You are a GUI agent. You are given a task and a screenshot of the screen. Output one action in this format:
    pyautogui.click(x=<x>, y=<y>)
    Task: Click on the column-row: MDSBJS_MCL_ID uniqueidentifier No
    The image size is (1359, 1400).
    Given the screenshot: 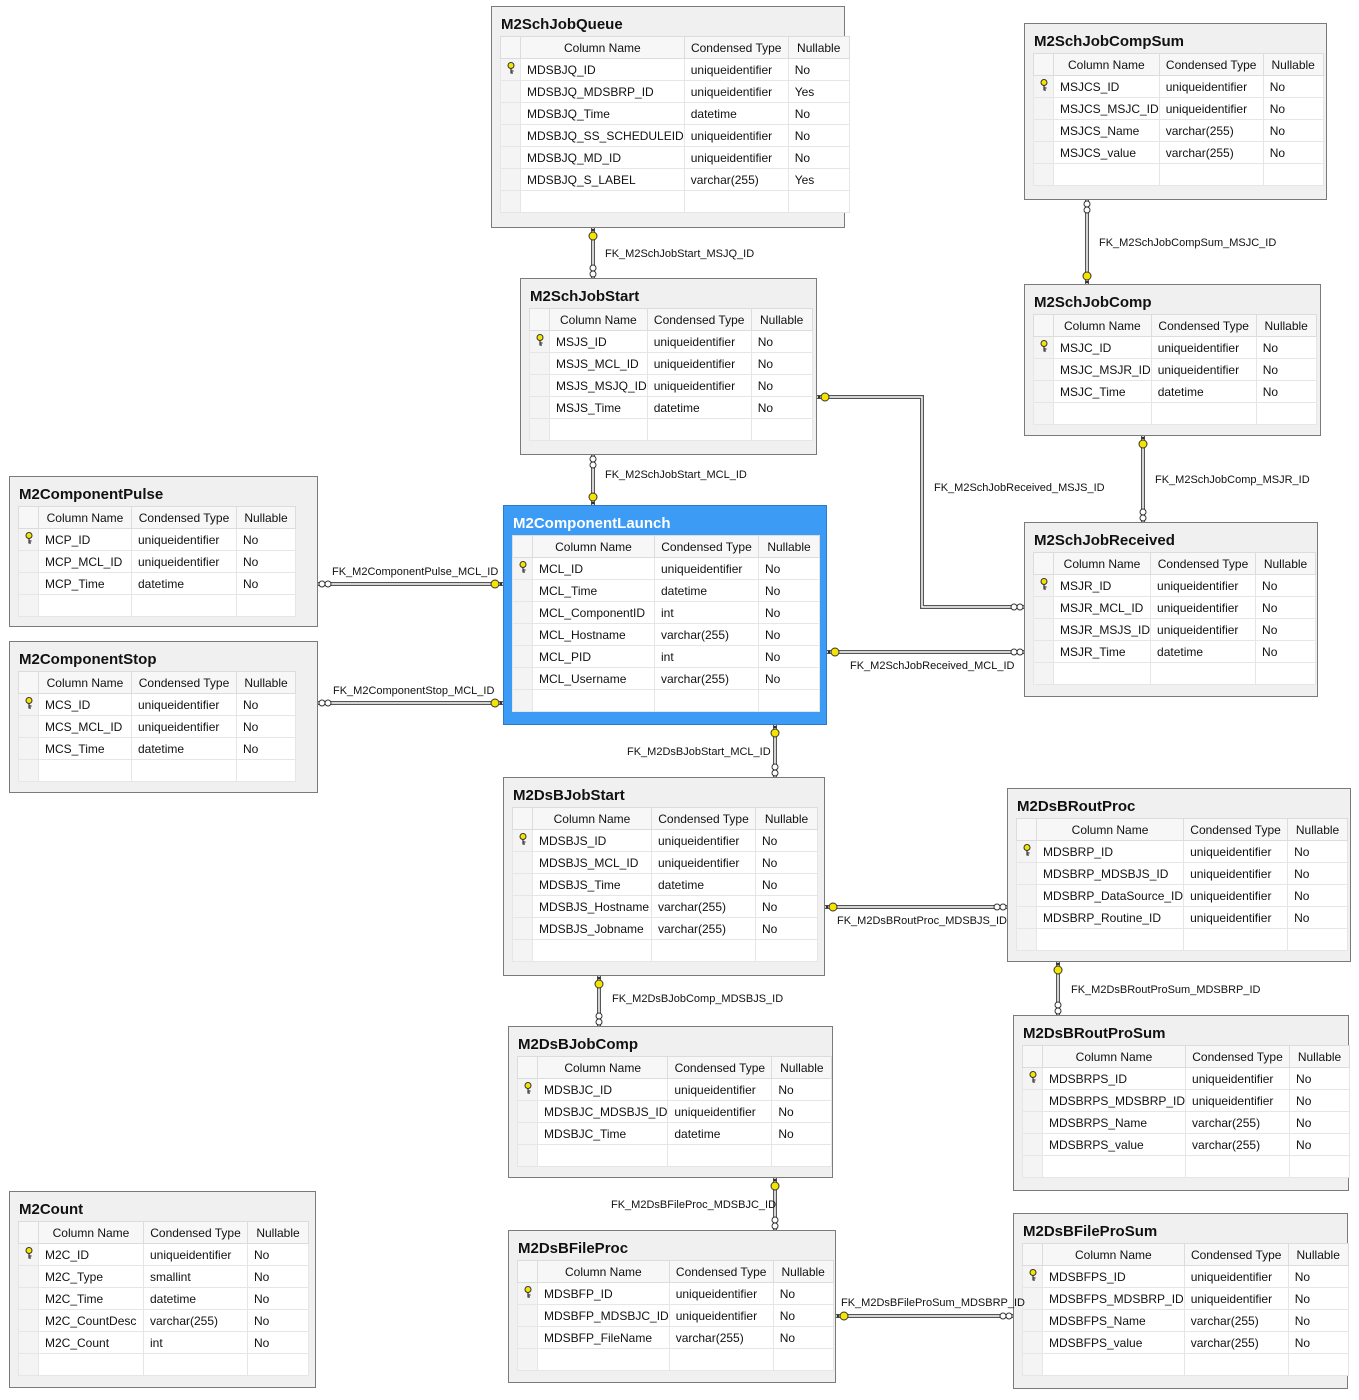 What is the action you would take?
    pyautogui.click(x=665, y=862)
    